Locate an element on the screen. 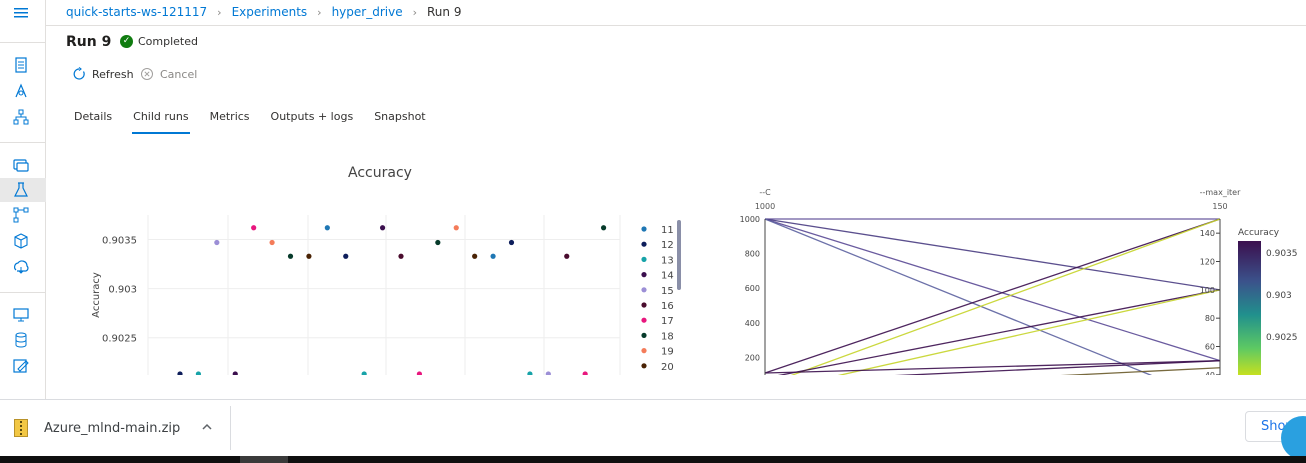 This screenshot has height=463, width=1306. legend-label: 12 is located at coordinates (667, 245).